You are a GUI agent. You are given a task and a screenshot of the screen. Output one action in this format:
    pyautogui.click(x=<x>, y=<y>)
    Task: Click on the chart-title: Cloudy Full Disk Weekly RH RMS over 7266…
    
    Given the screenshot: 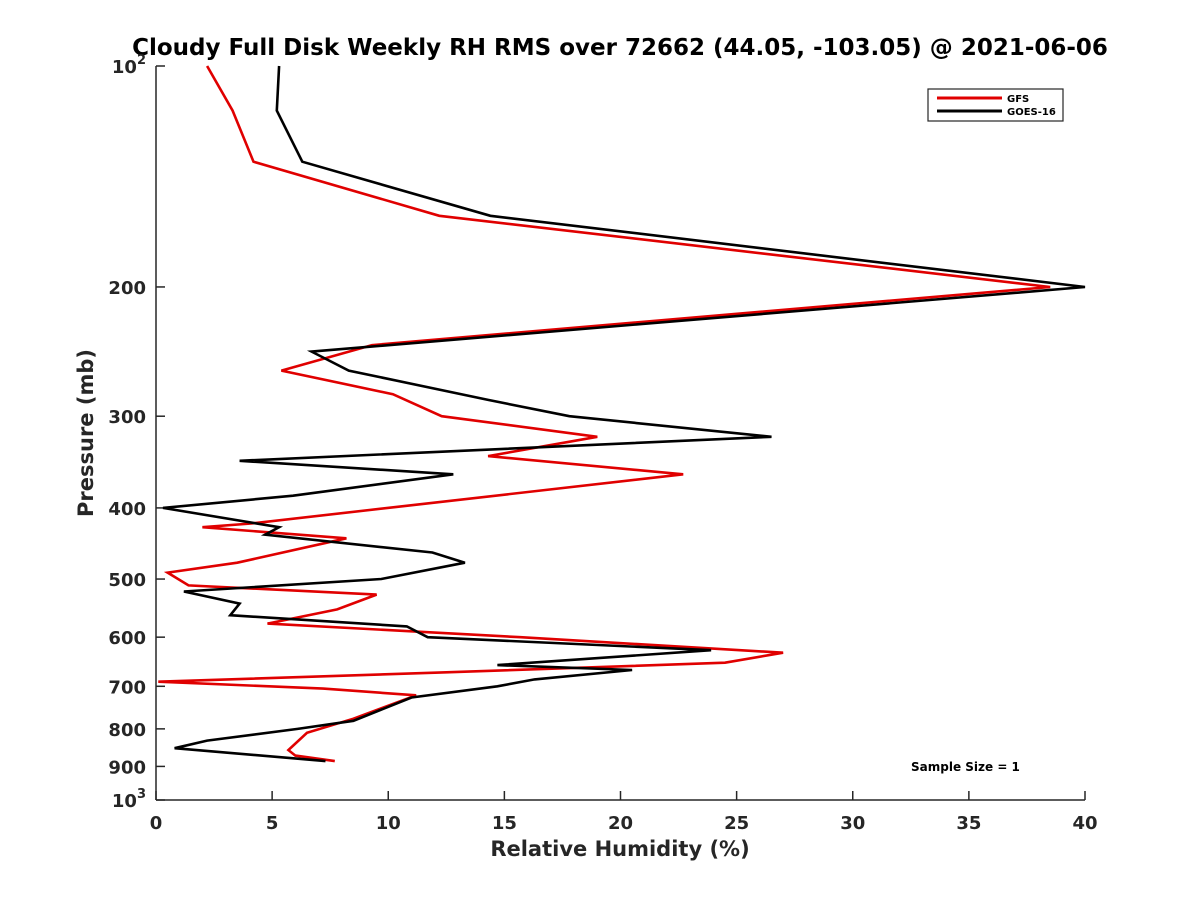 What is the action you would take?
    pyautogui.click(x=620, y=48)
    